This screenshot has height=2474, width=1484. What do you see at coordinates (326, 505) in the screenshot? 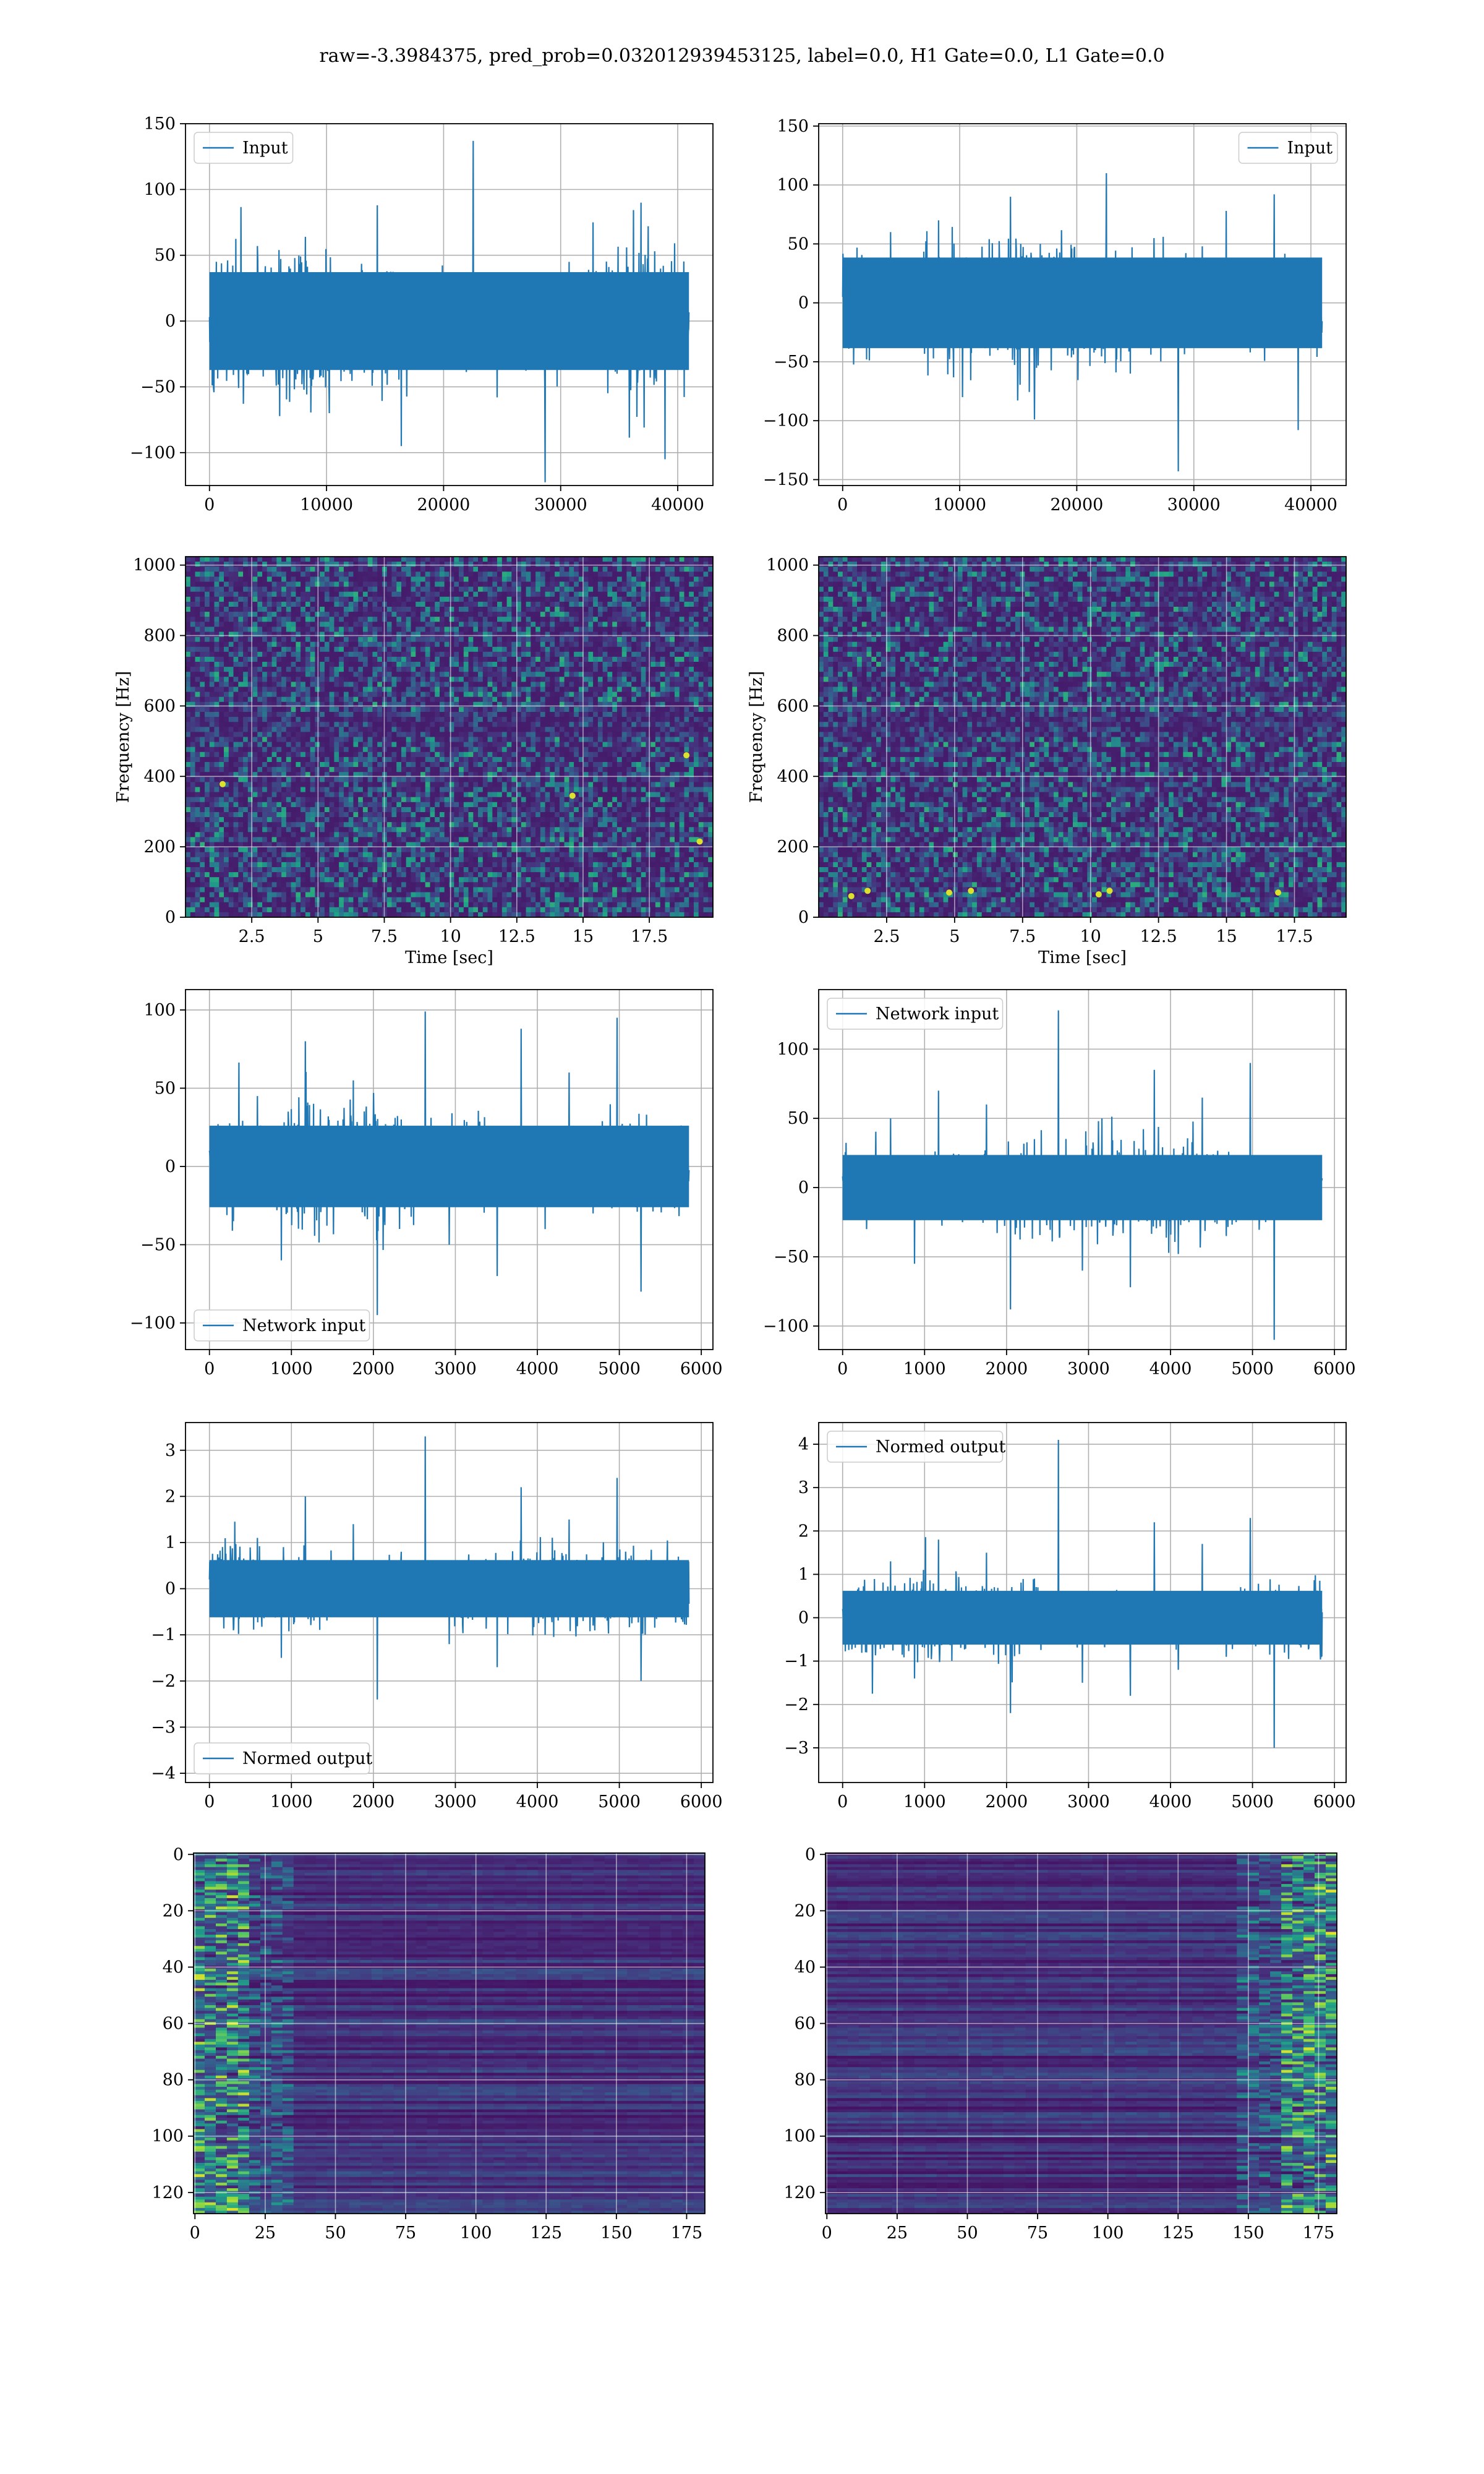
I see `x-tick-label: 10000` at bounding box center [326, 505].